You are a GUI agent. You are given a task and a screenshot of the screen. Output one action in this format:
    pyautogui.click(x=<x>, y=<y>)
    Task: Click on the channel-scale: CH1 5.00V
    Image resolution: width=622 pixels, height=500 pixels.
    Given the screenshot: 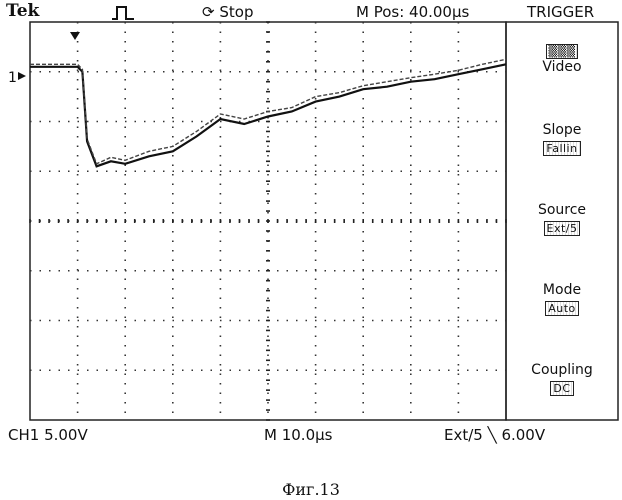 What is the action you would take?
    pyautogui.click(x=48, y=435)
    